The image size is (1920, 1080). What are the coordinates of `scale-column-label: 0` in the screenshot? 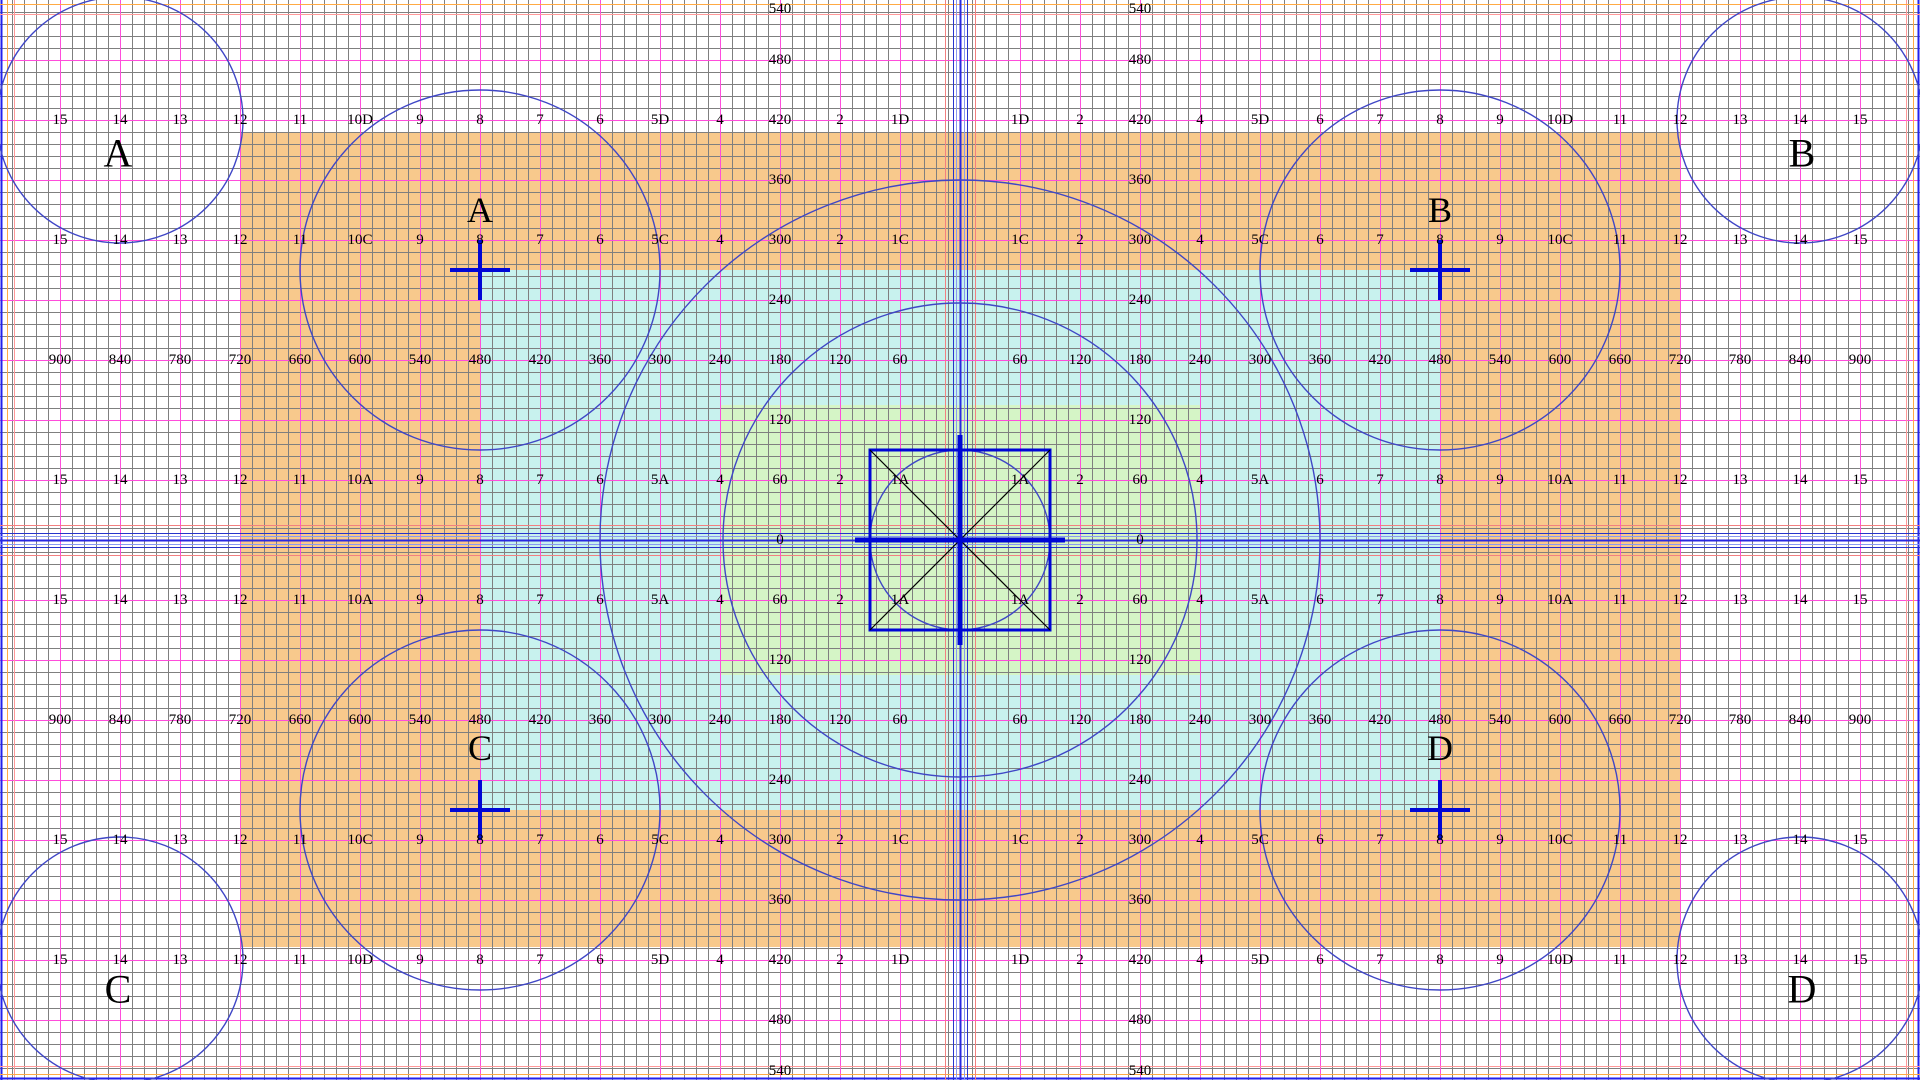 It's located at (1140, 540).